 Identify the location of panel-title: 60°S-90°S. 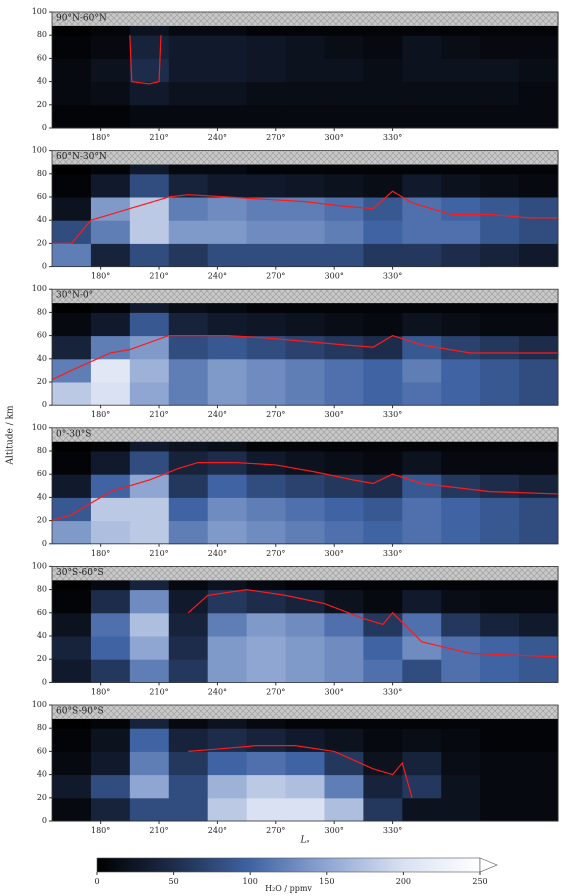
(80, 712).